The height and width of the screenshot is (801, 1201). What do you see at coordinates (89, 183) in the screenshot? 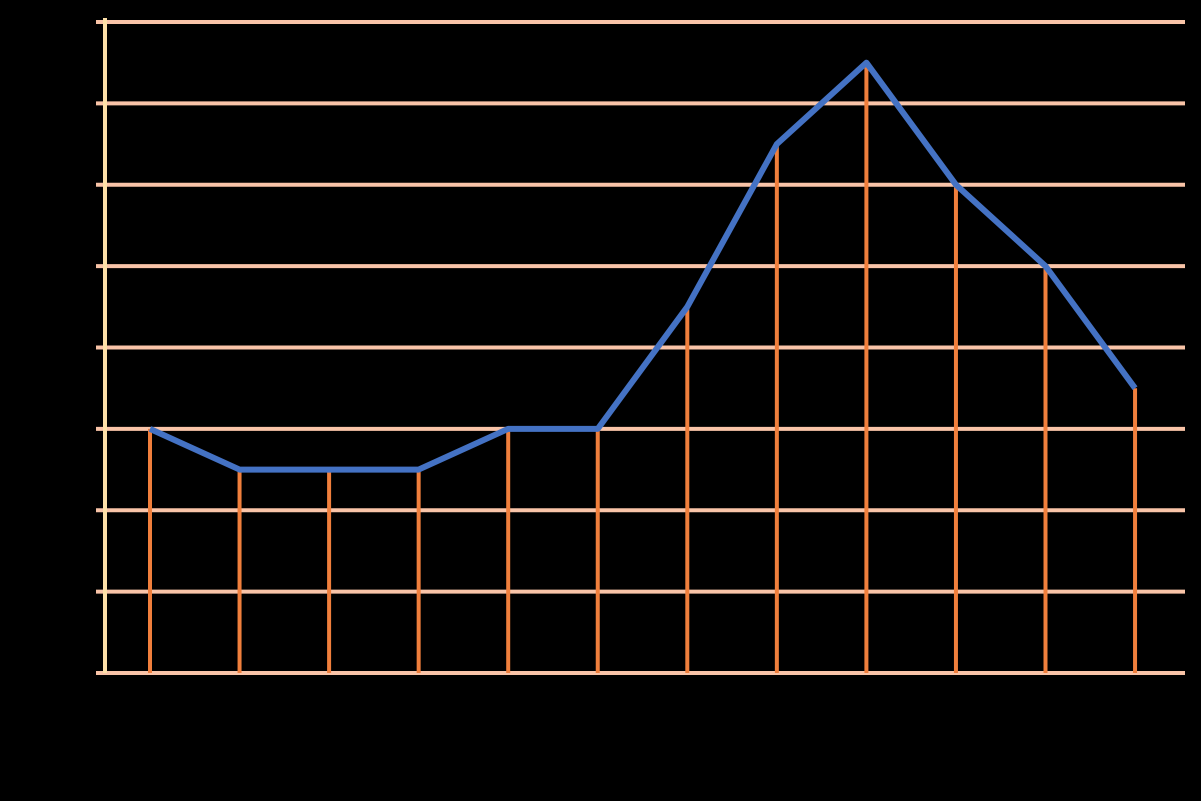
I see `y-tick-label: 6` at bounding box center [89, 183].